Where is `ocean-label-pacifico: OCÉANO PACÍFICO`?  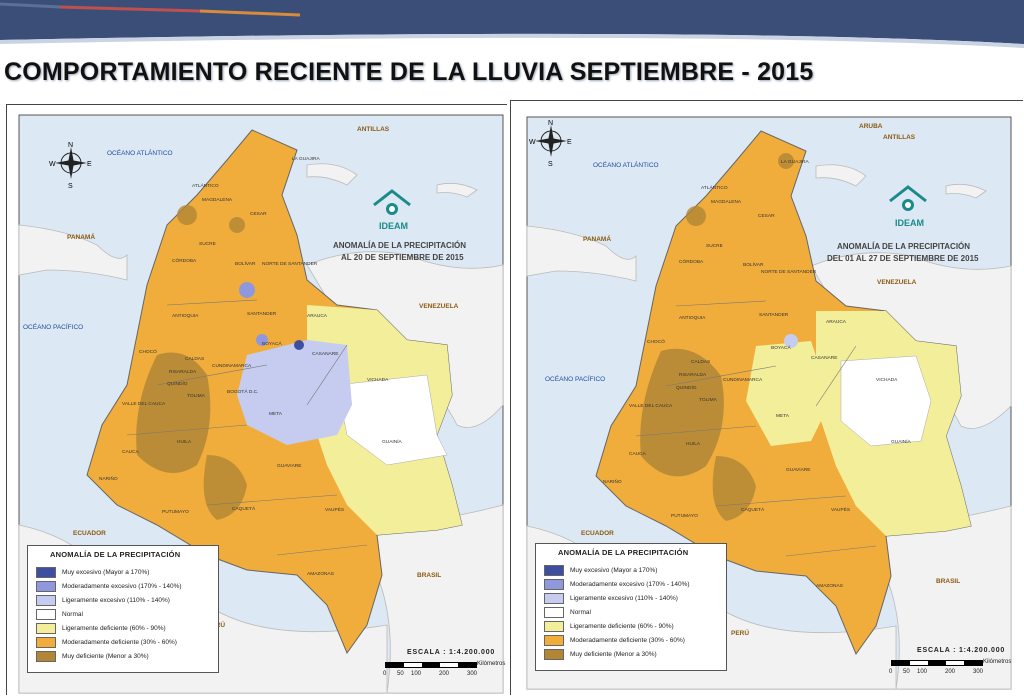
ocean-label-pacifico: OCÉANO PACÍFICO is located at coordinates (575, 378).